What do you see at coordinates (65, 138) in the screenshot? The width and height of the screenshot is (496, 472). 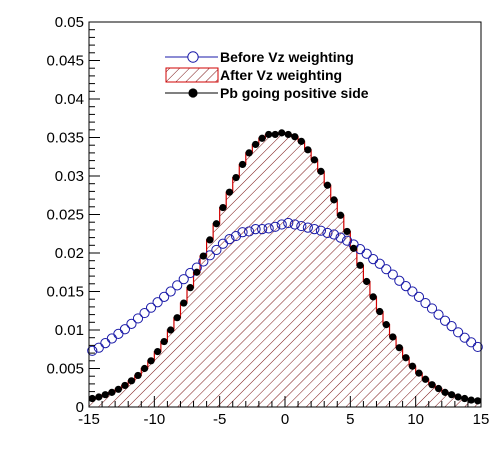 I see `y-tick-label: 0.035` at bounding box center [65, 138].